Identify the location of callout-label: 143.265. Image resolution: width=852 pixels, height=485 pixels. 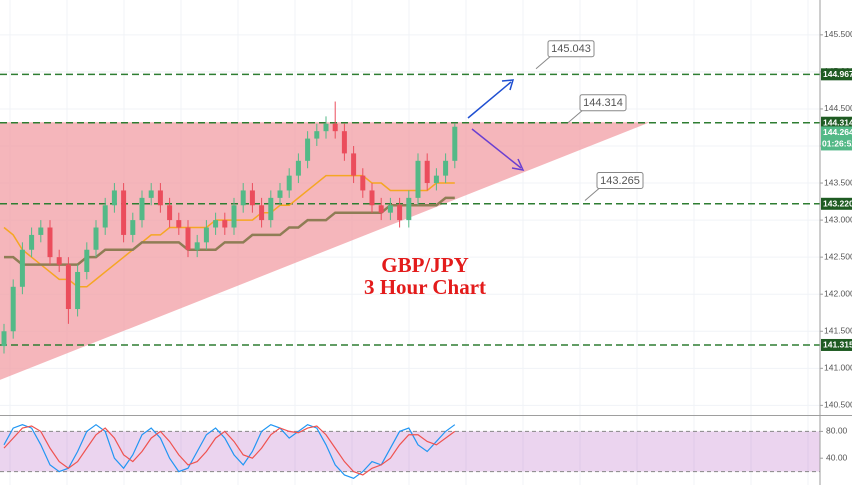
(620, 181).